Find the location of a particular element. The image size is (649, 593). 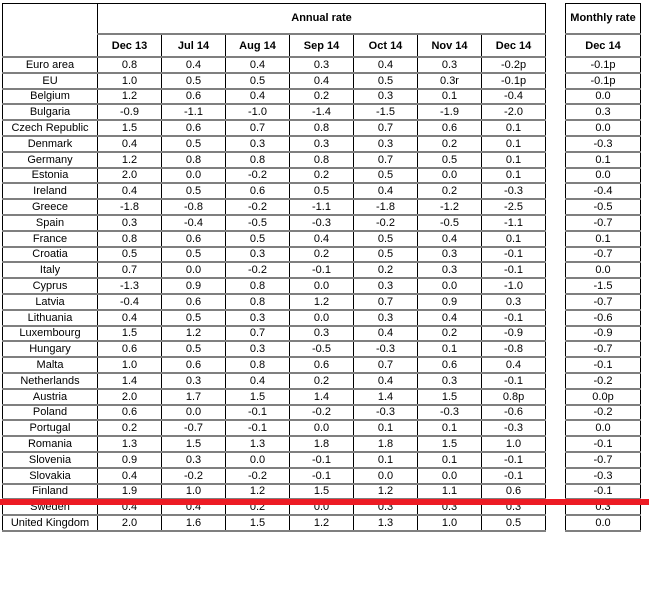

table-row: EU 1.0 0.5 0.5 0.4 0.5 0.3r -0.1p is located at coordinates (274, 80).